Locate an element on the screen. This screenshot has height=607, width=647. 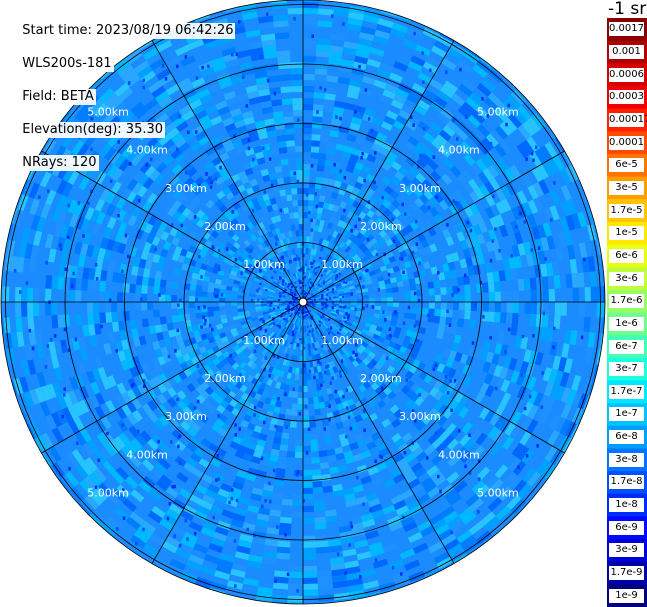
colorbar-tick-label: 6e-5 is located at coordinates (626, 165).